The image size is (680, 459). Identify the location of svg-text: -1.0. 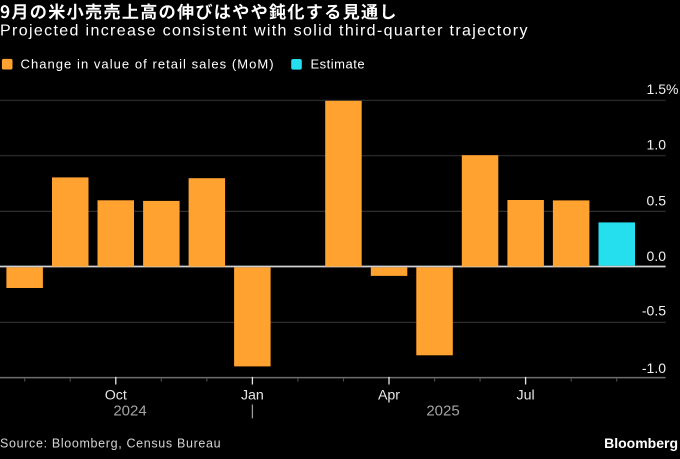
(654, 368).